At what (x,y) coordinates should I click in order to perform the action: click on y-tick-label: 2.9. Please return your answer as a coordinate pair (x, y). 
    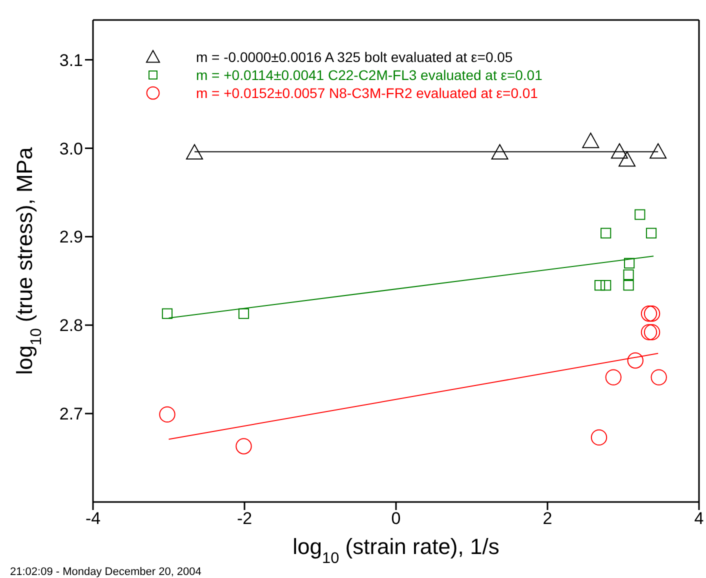
    Looking at the image, I should click on (71, 237).